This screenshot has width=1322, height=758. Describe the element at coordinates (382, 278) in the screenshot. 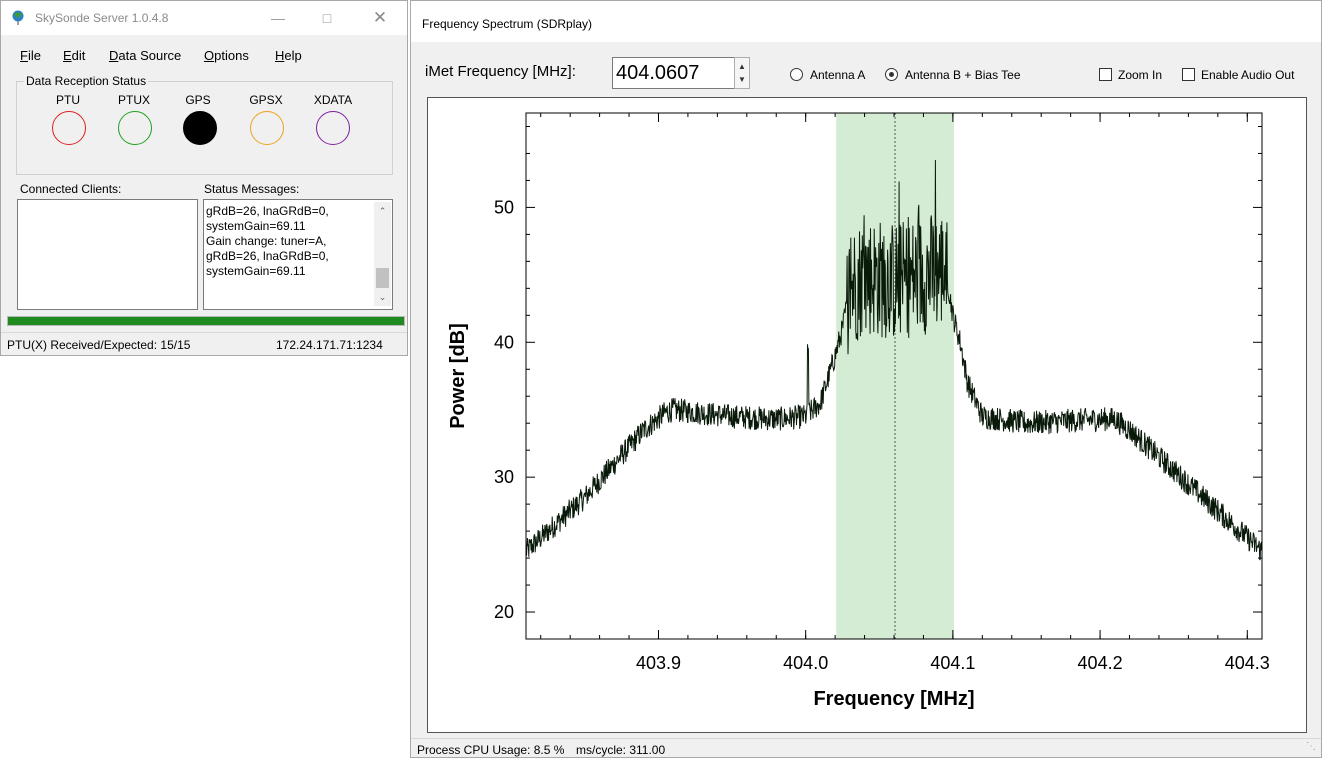

I see `scroll-thumb` at that location.